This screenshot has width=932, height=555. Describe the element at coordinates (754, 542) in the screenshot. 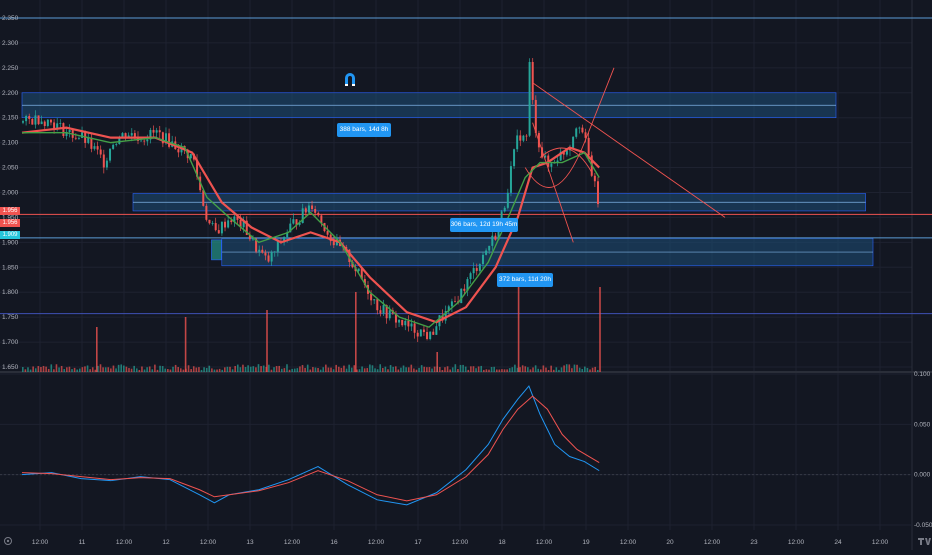

I see `x-tick-label: 23` at that location.